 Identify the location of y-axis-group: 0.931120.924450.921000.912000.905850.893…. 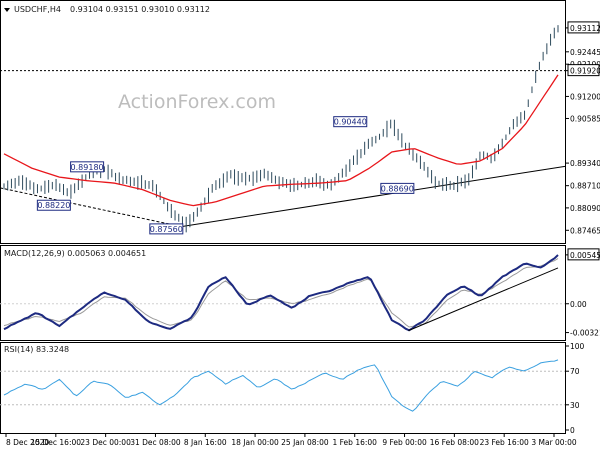
(582, 228).